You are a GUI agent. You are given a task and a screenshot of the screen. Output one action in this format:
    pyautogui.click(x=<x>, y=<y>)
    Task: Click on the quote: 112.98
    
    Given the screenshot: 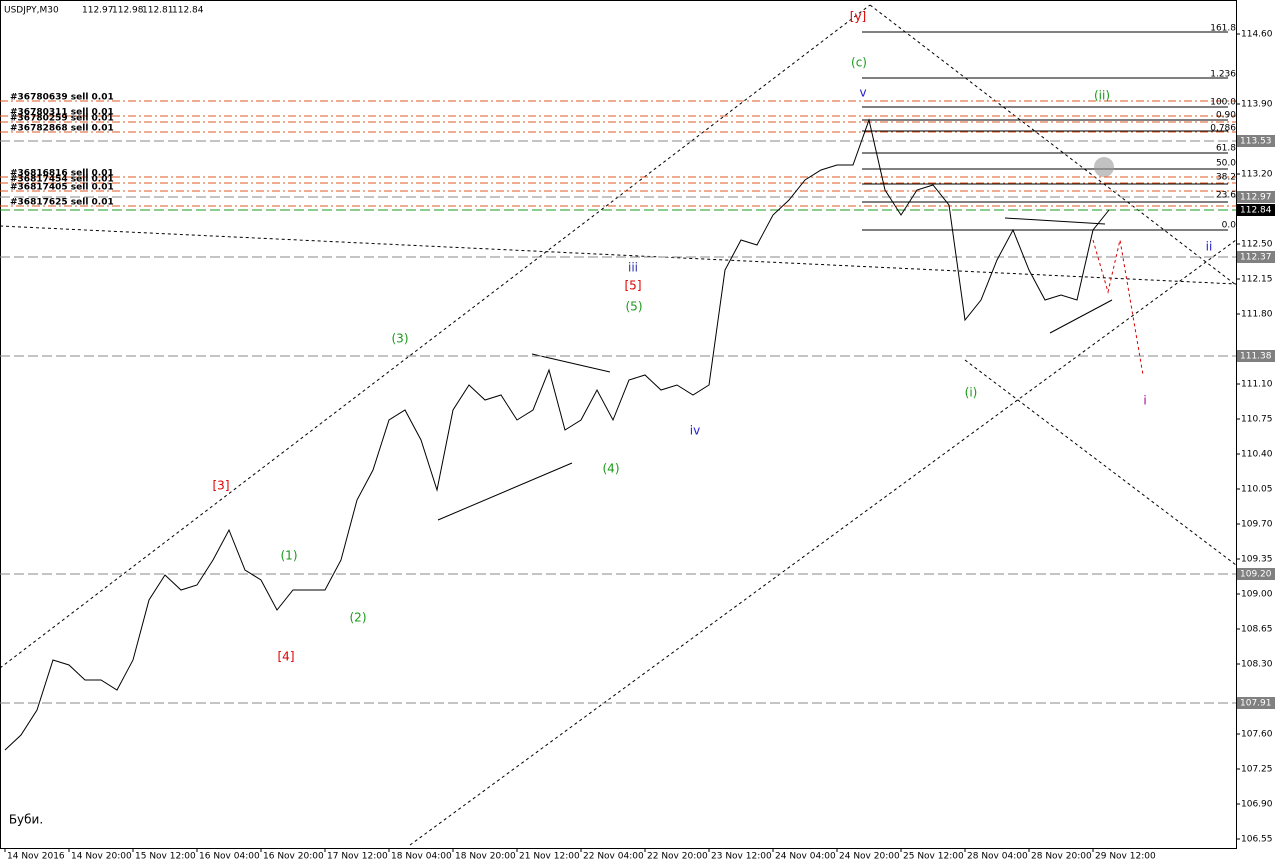 What is the action you would take?
    pyautogui.click(x=128, y=11)
    